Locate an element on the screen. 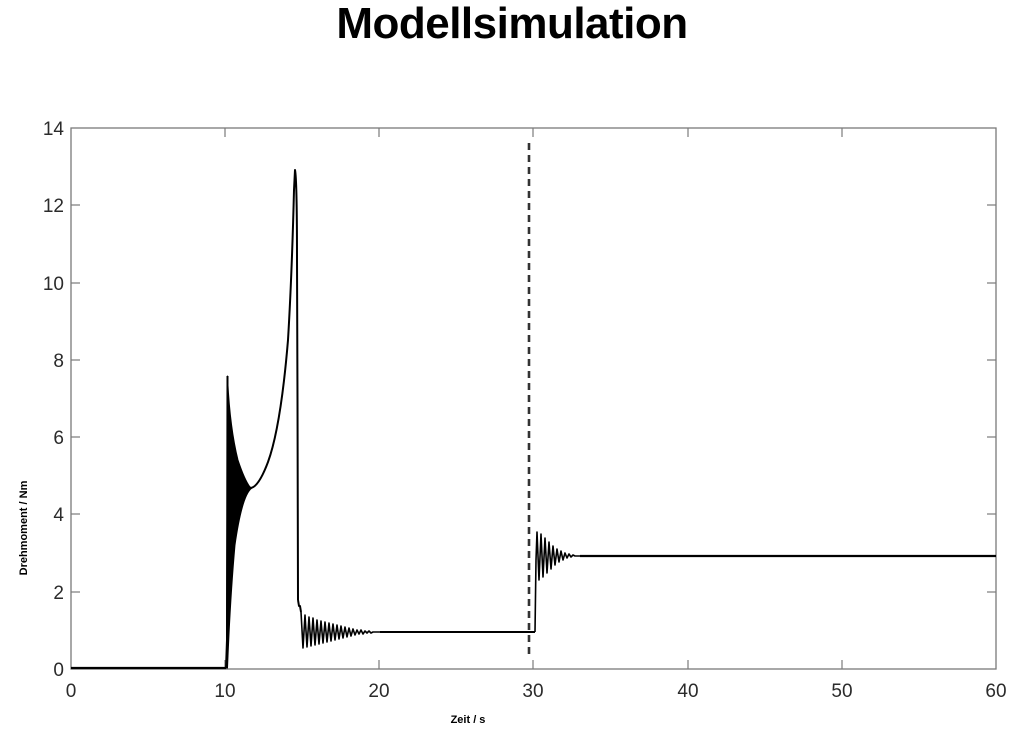  y-tick-label: 2 is located at coordinates (58, 593).